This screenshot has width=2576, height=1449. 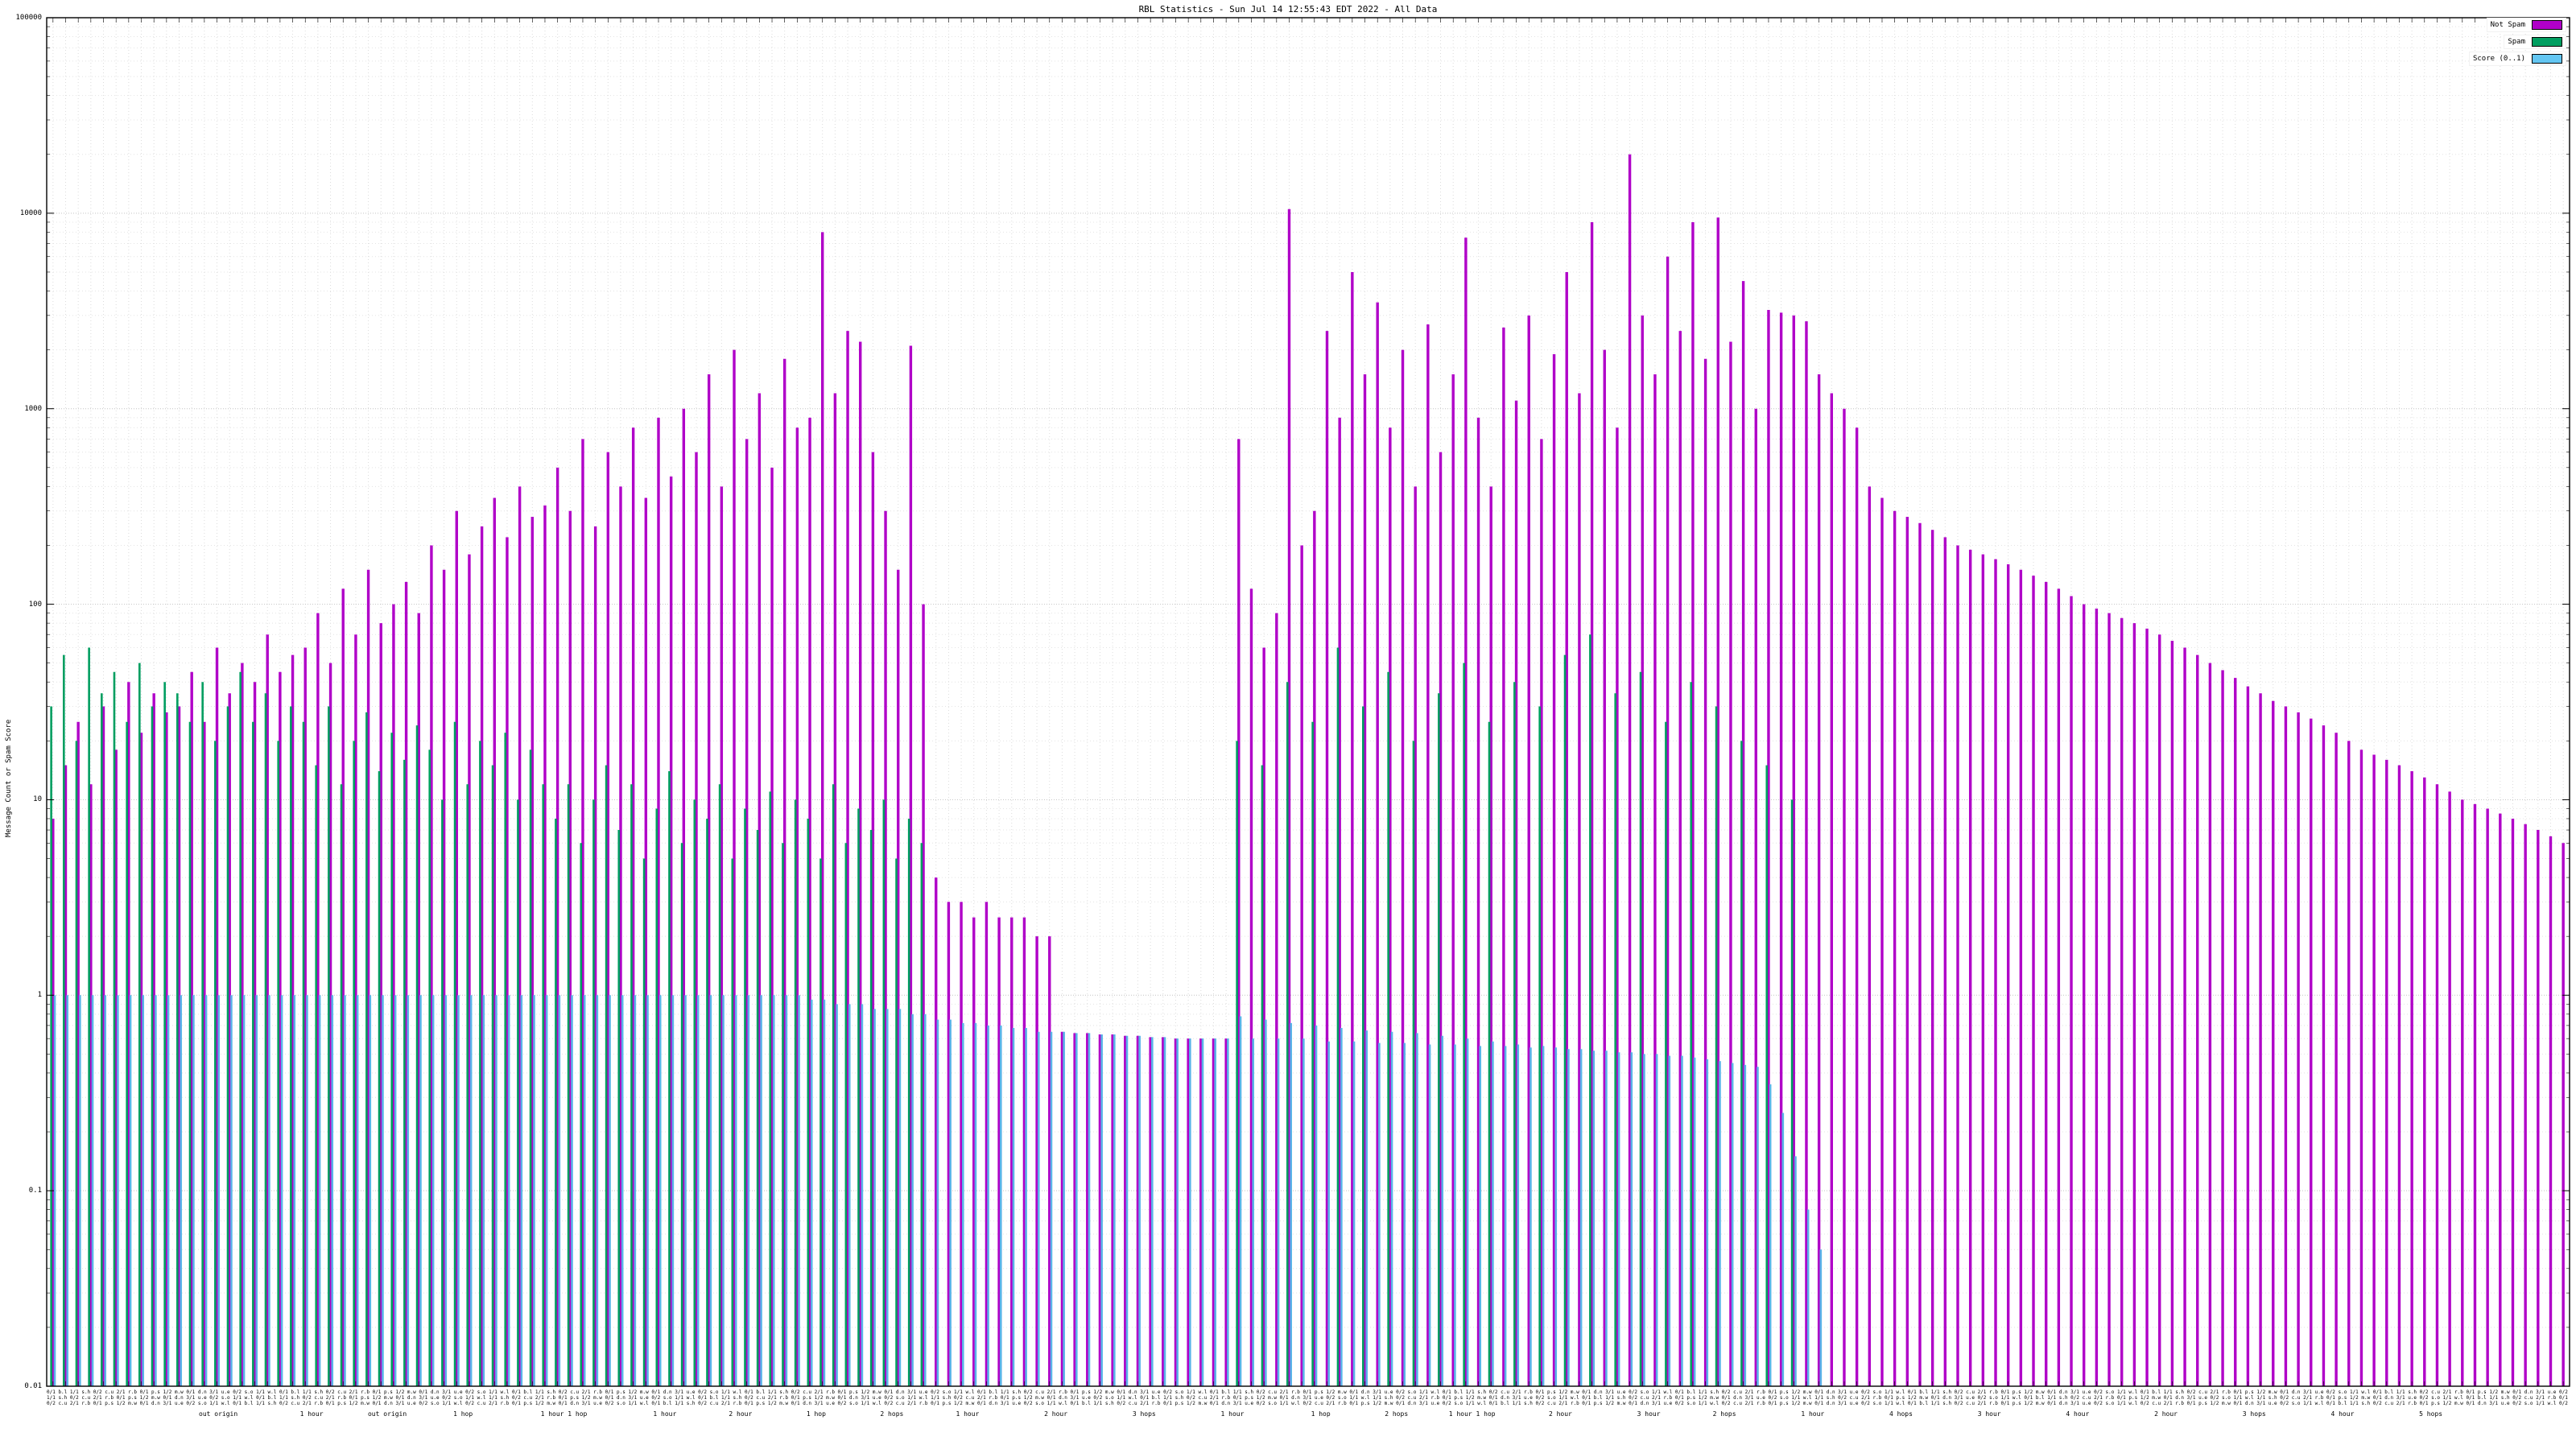 What do you see at coordinates (30, 212) in the screenshot?
I see `y-tick-label: 10000` at bounding box center [30, 212].